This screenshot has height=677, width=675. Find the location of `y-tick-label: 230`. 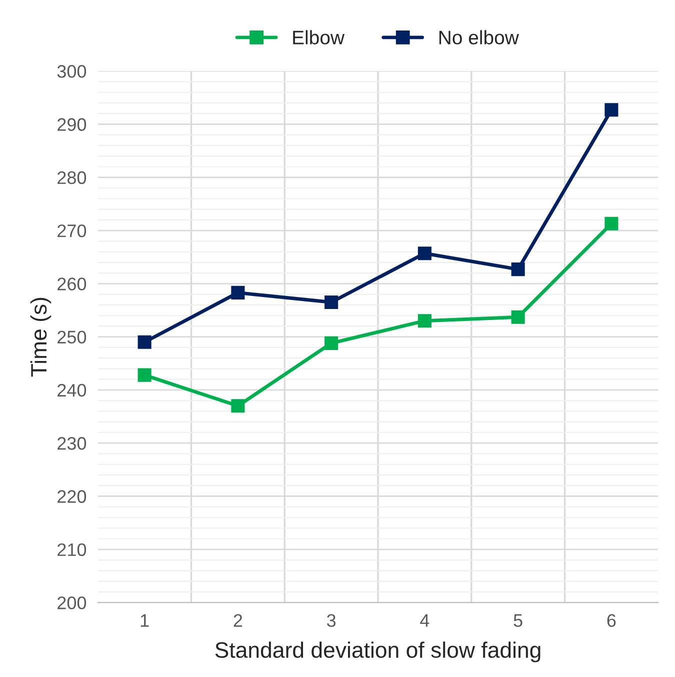

y-tick-label: 230 is located at coordinates (72, 443).